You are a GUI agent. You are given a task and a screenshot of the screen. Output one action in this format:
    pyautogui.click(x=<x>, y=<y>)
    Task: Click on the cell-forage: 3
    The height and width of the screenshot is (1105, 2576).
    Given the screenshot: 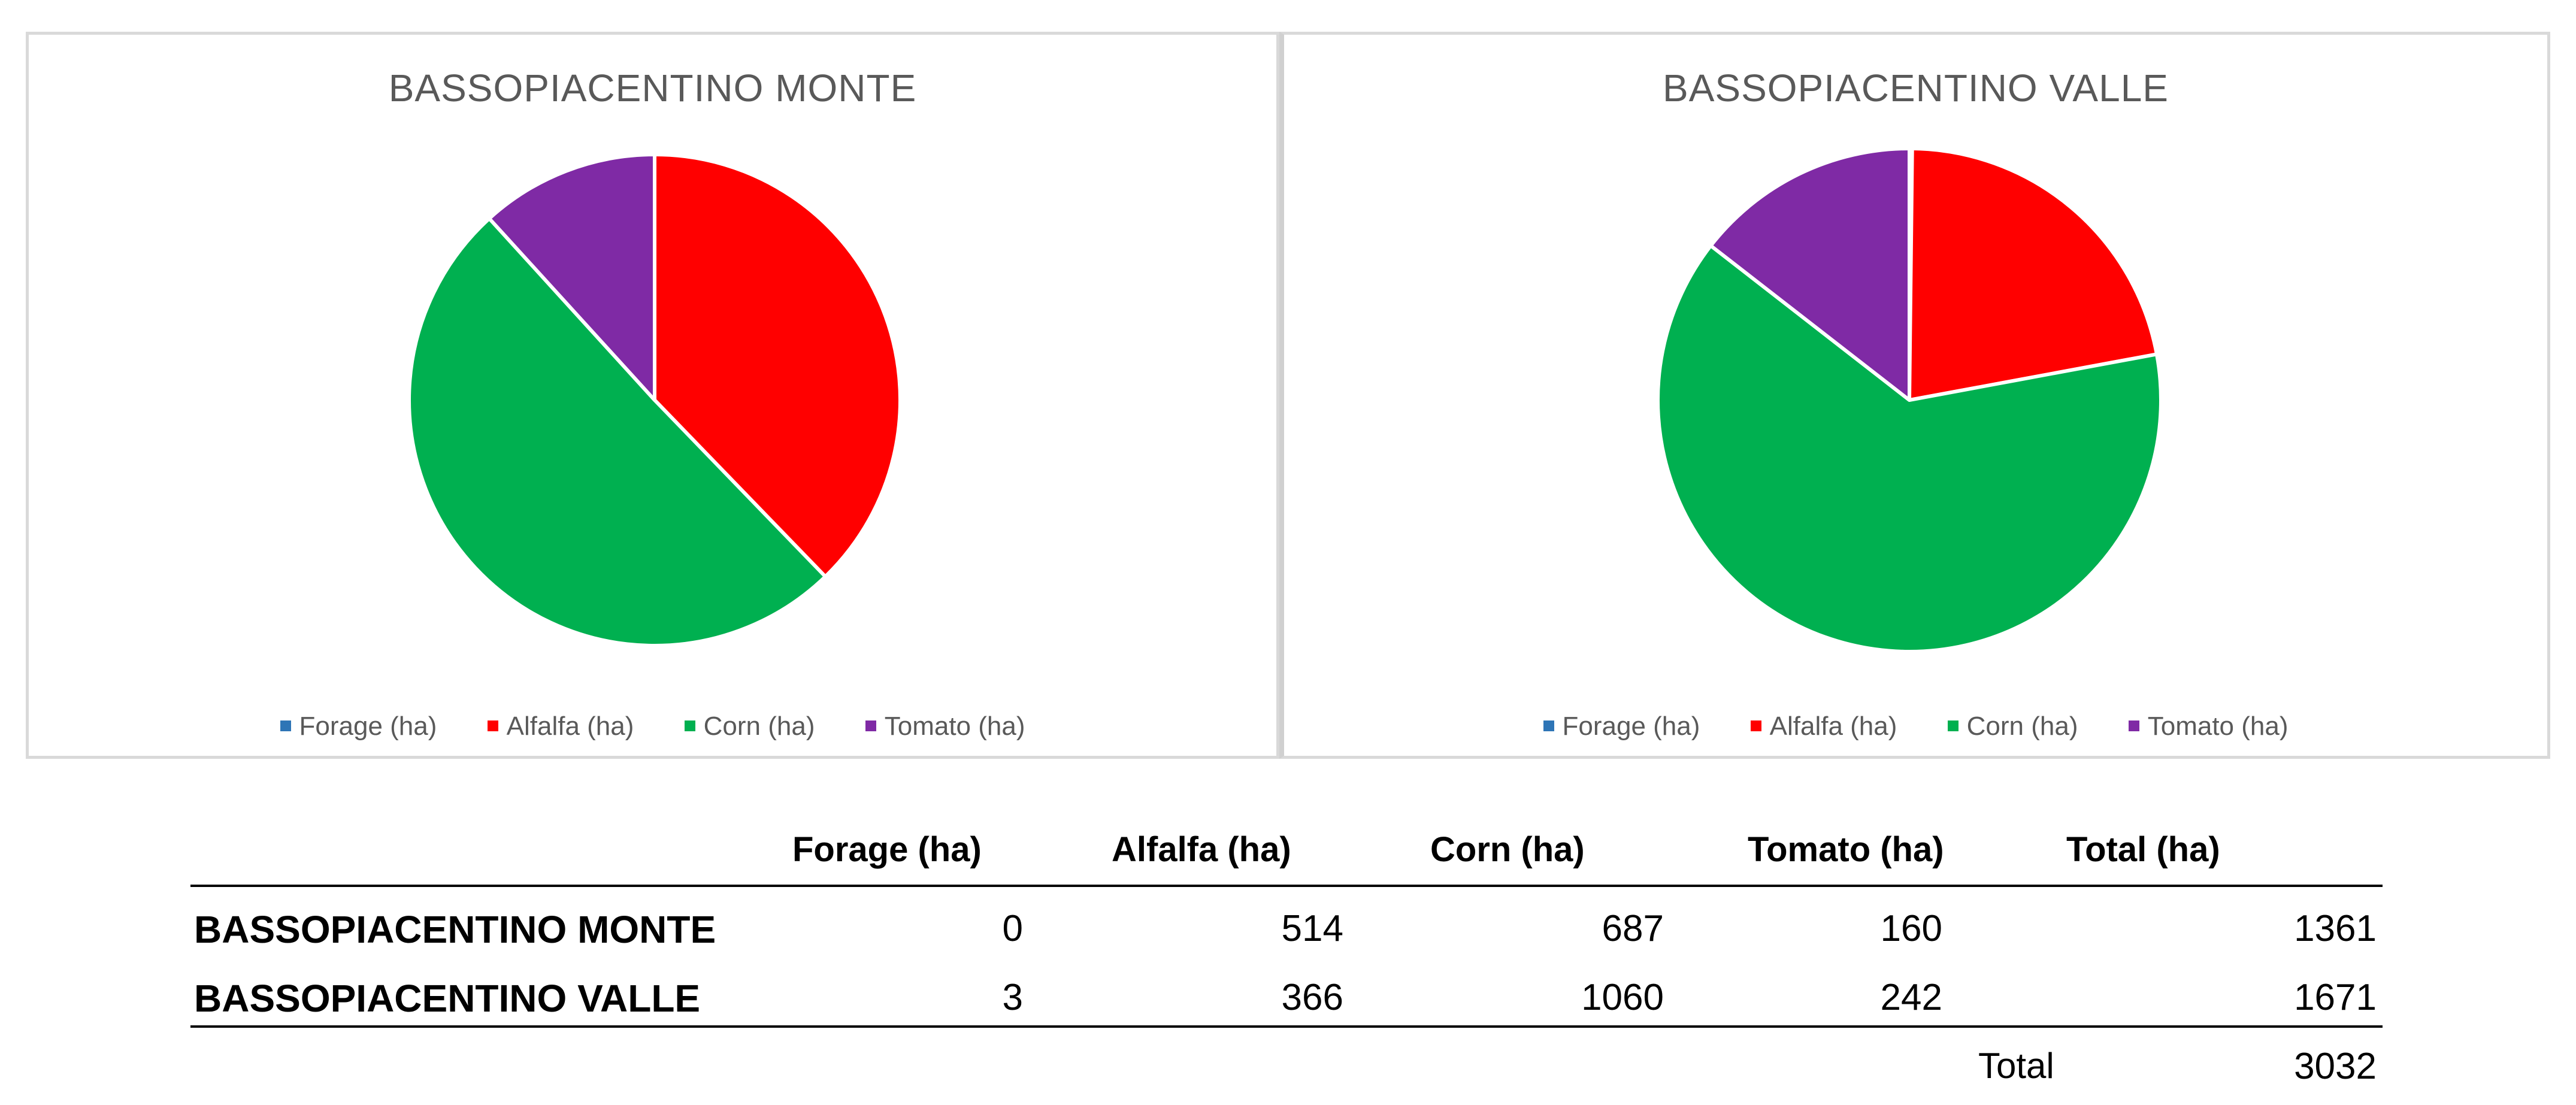 What is the action you would take?
    pyautogui.click(x=1012, y=998)
    